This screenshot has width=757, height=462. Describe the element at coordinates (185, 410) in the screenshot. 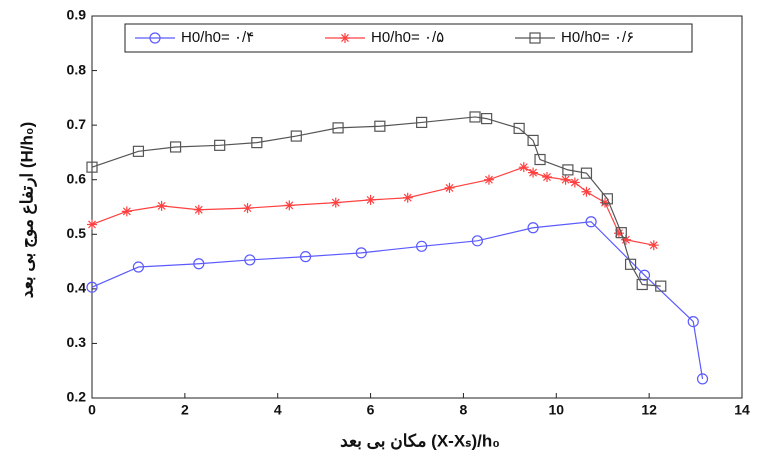

I see `x-tick-label: 2` at that location.